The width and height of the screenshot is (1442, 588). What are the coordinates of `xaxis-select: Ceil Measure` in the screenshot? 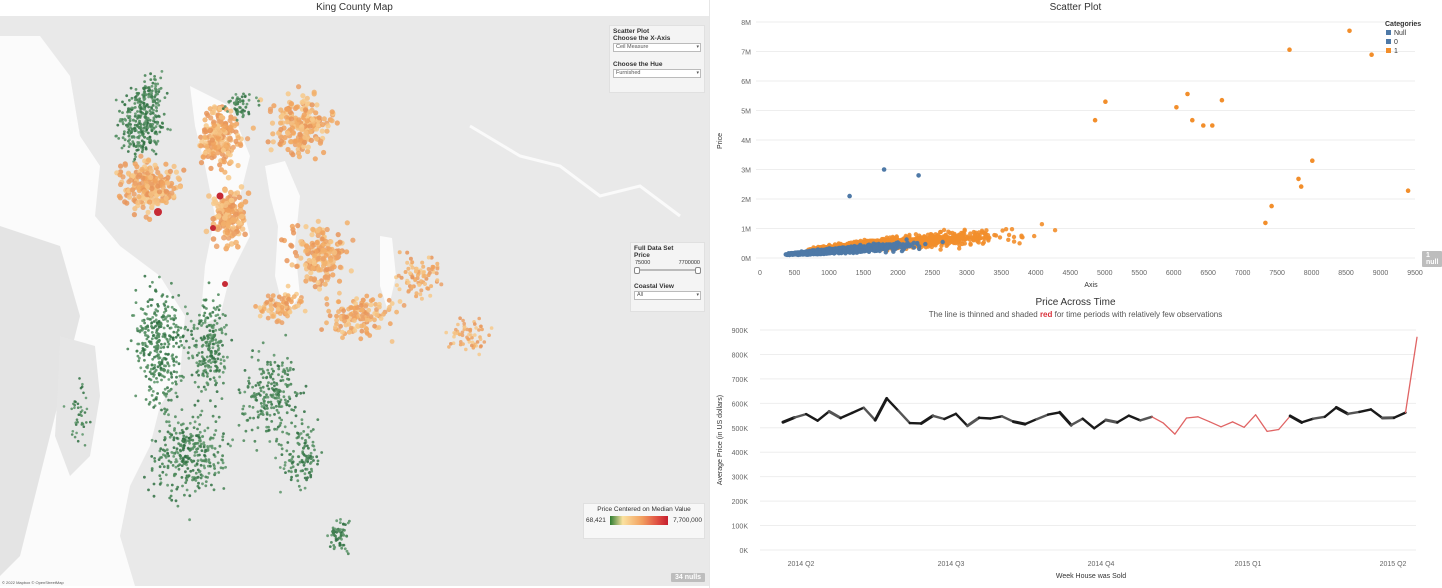 It's located at (657, 47).